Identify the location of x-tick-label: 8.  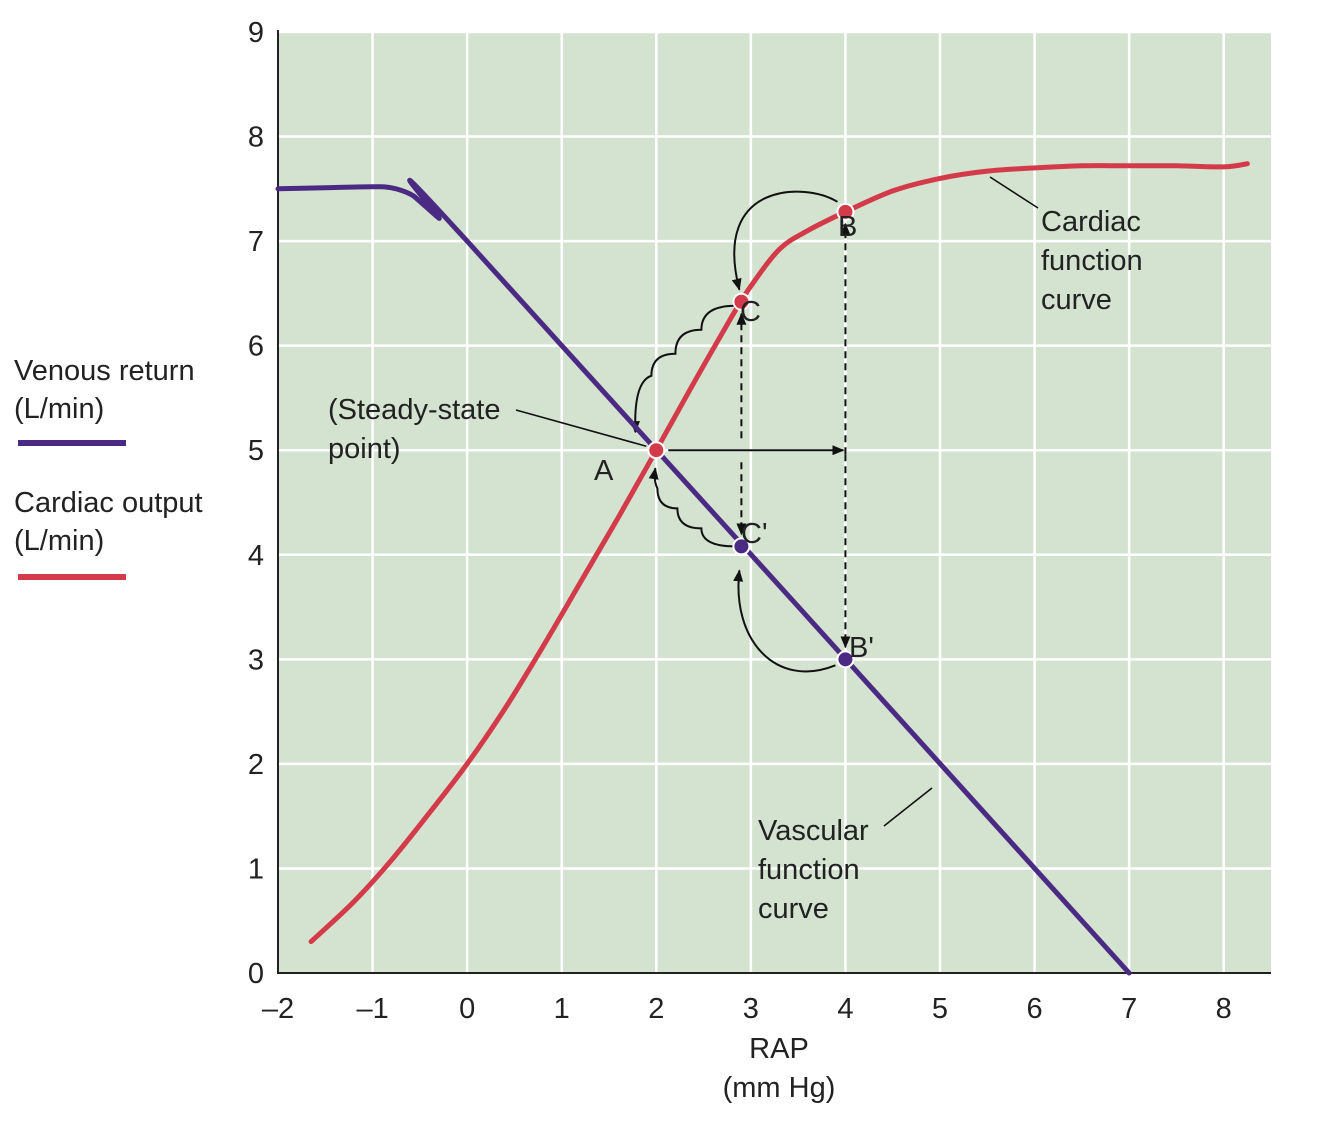
(1224, 1009).